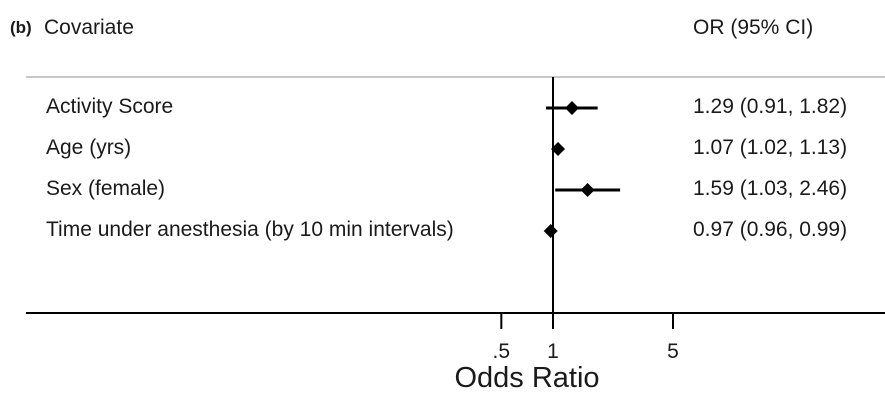  Describe the element at coordinates (89, 27) in the screenshot. I see `covariate-header: Covariate` at that location.